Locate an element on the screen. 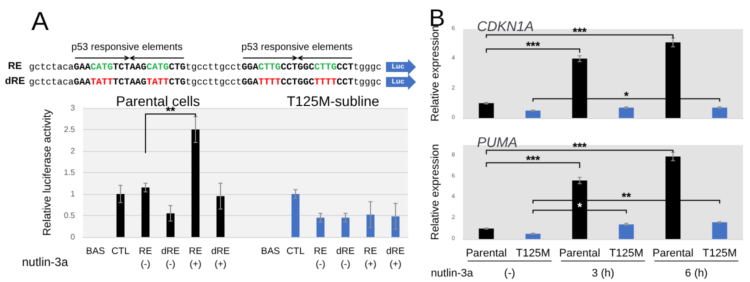 The image size is (750, 282). y-tick-label: 0.5 is located at coordinates (70, 215).